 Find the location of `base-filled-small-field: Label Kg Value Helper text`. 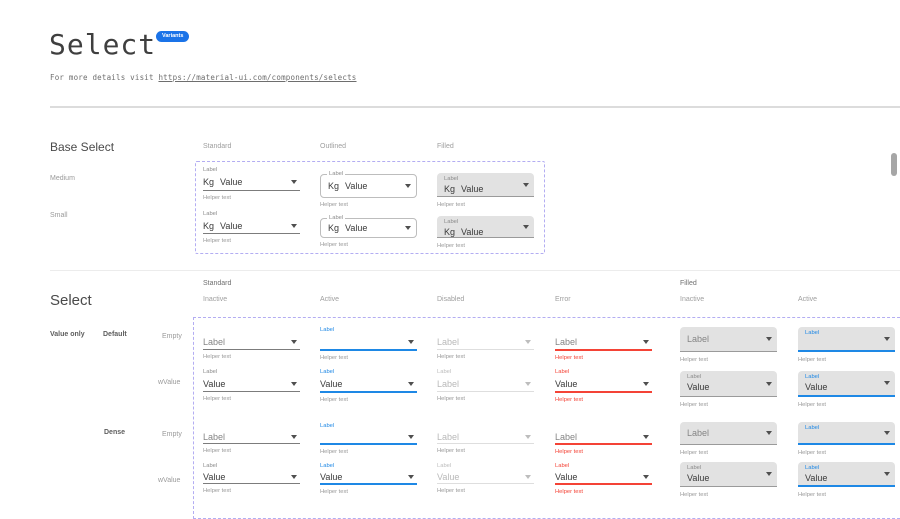

base-filled-small-field: Label Kg Value Helper text is located at coordinates (485, 232).